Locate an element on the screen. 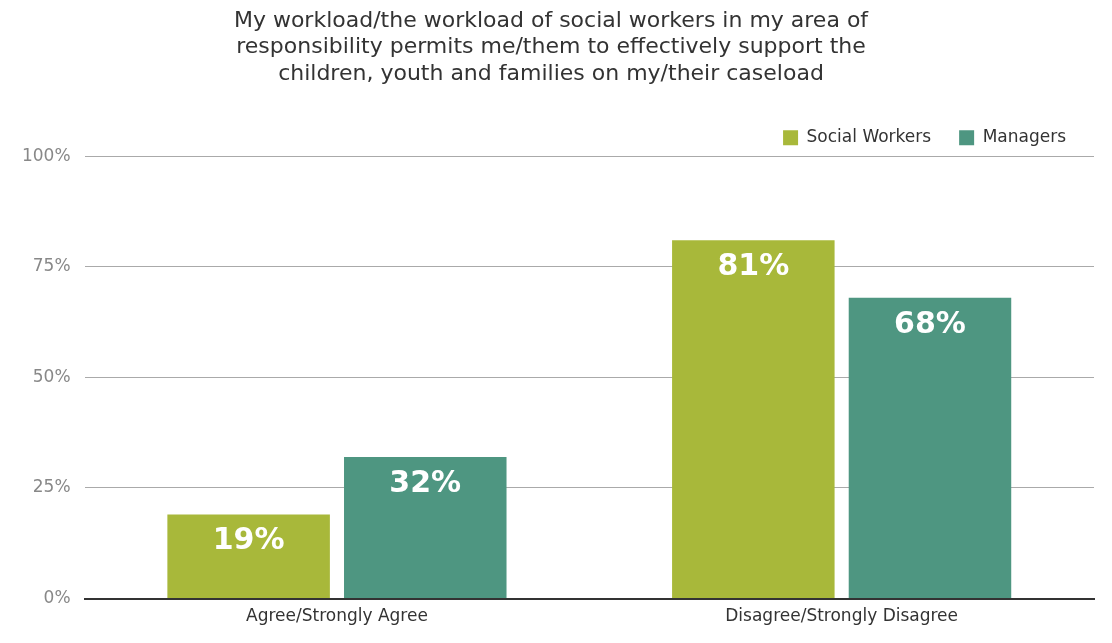 This screenshot has width=1112, height=643. data-label: 32% is located at coordinates (425, 481).